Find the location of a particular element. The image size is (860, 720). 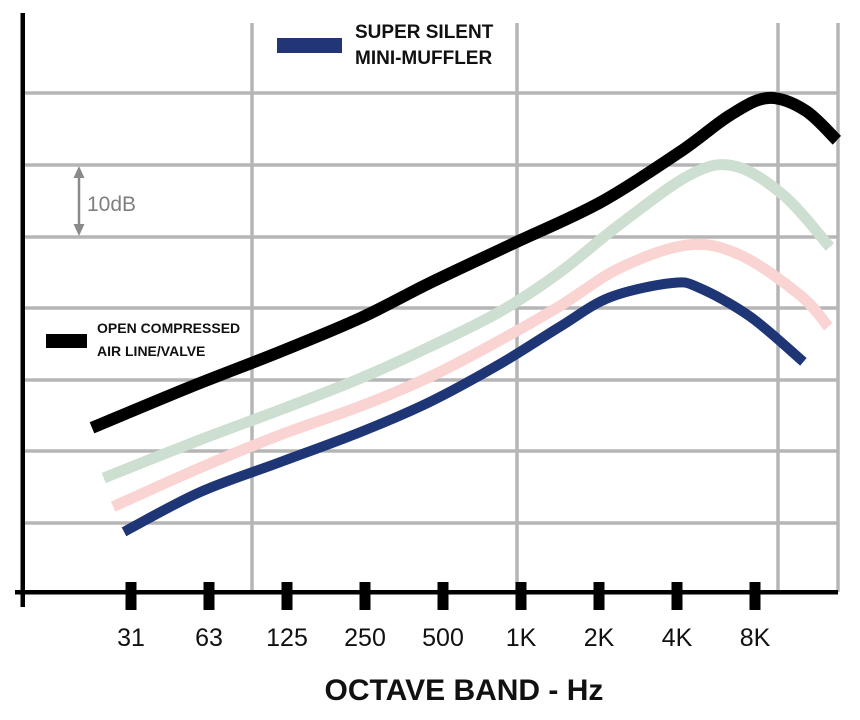

db-scale-indicator: 10dB is located at coordinates (104, 201).